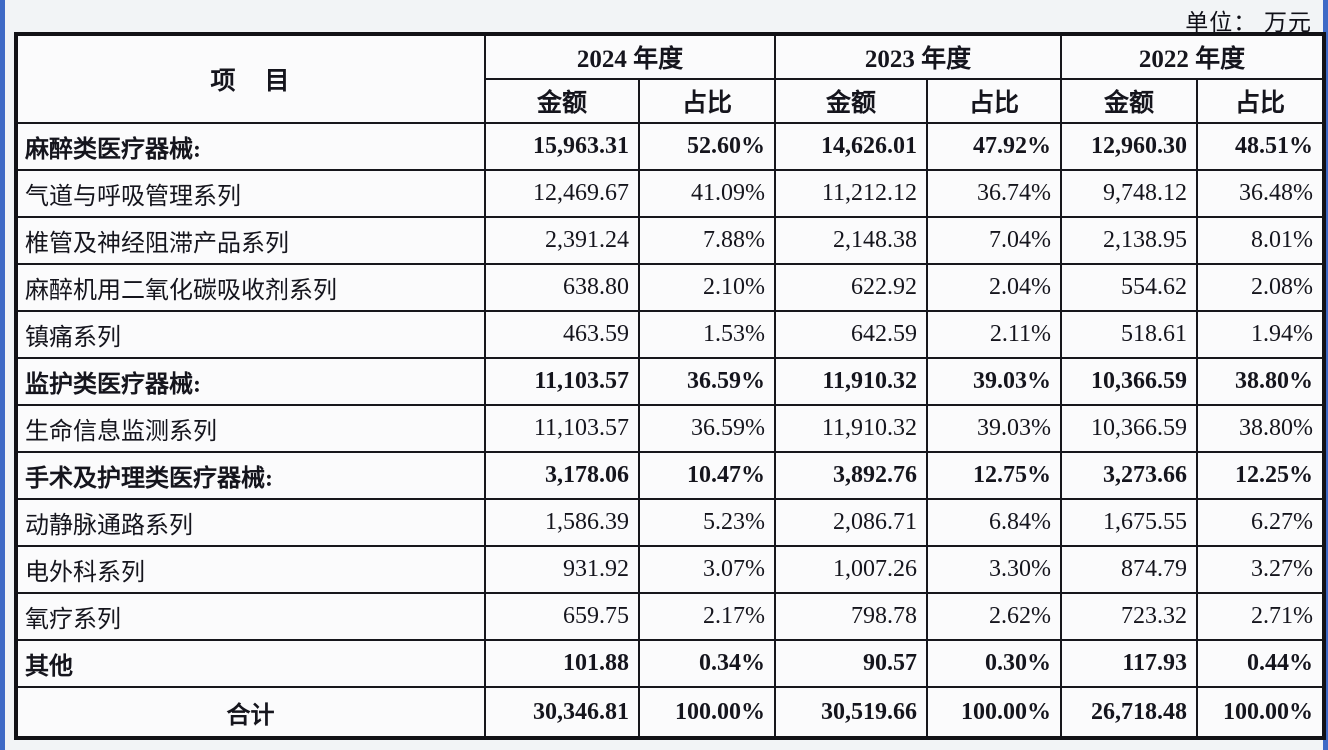 The image size is (1328, 750). Describe the element at coordinates (707, 522) in the screenshot. I see `ratio-cell: 5.23%` at that location.